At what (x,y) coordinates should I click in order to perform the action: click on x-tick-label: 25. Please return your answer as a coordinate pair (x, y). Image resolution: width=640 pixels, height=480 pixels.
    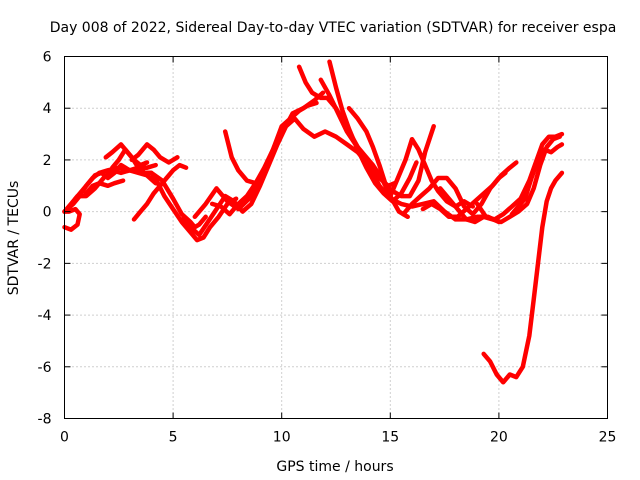
    Looking at the image, I should click on (608, 438).